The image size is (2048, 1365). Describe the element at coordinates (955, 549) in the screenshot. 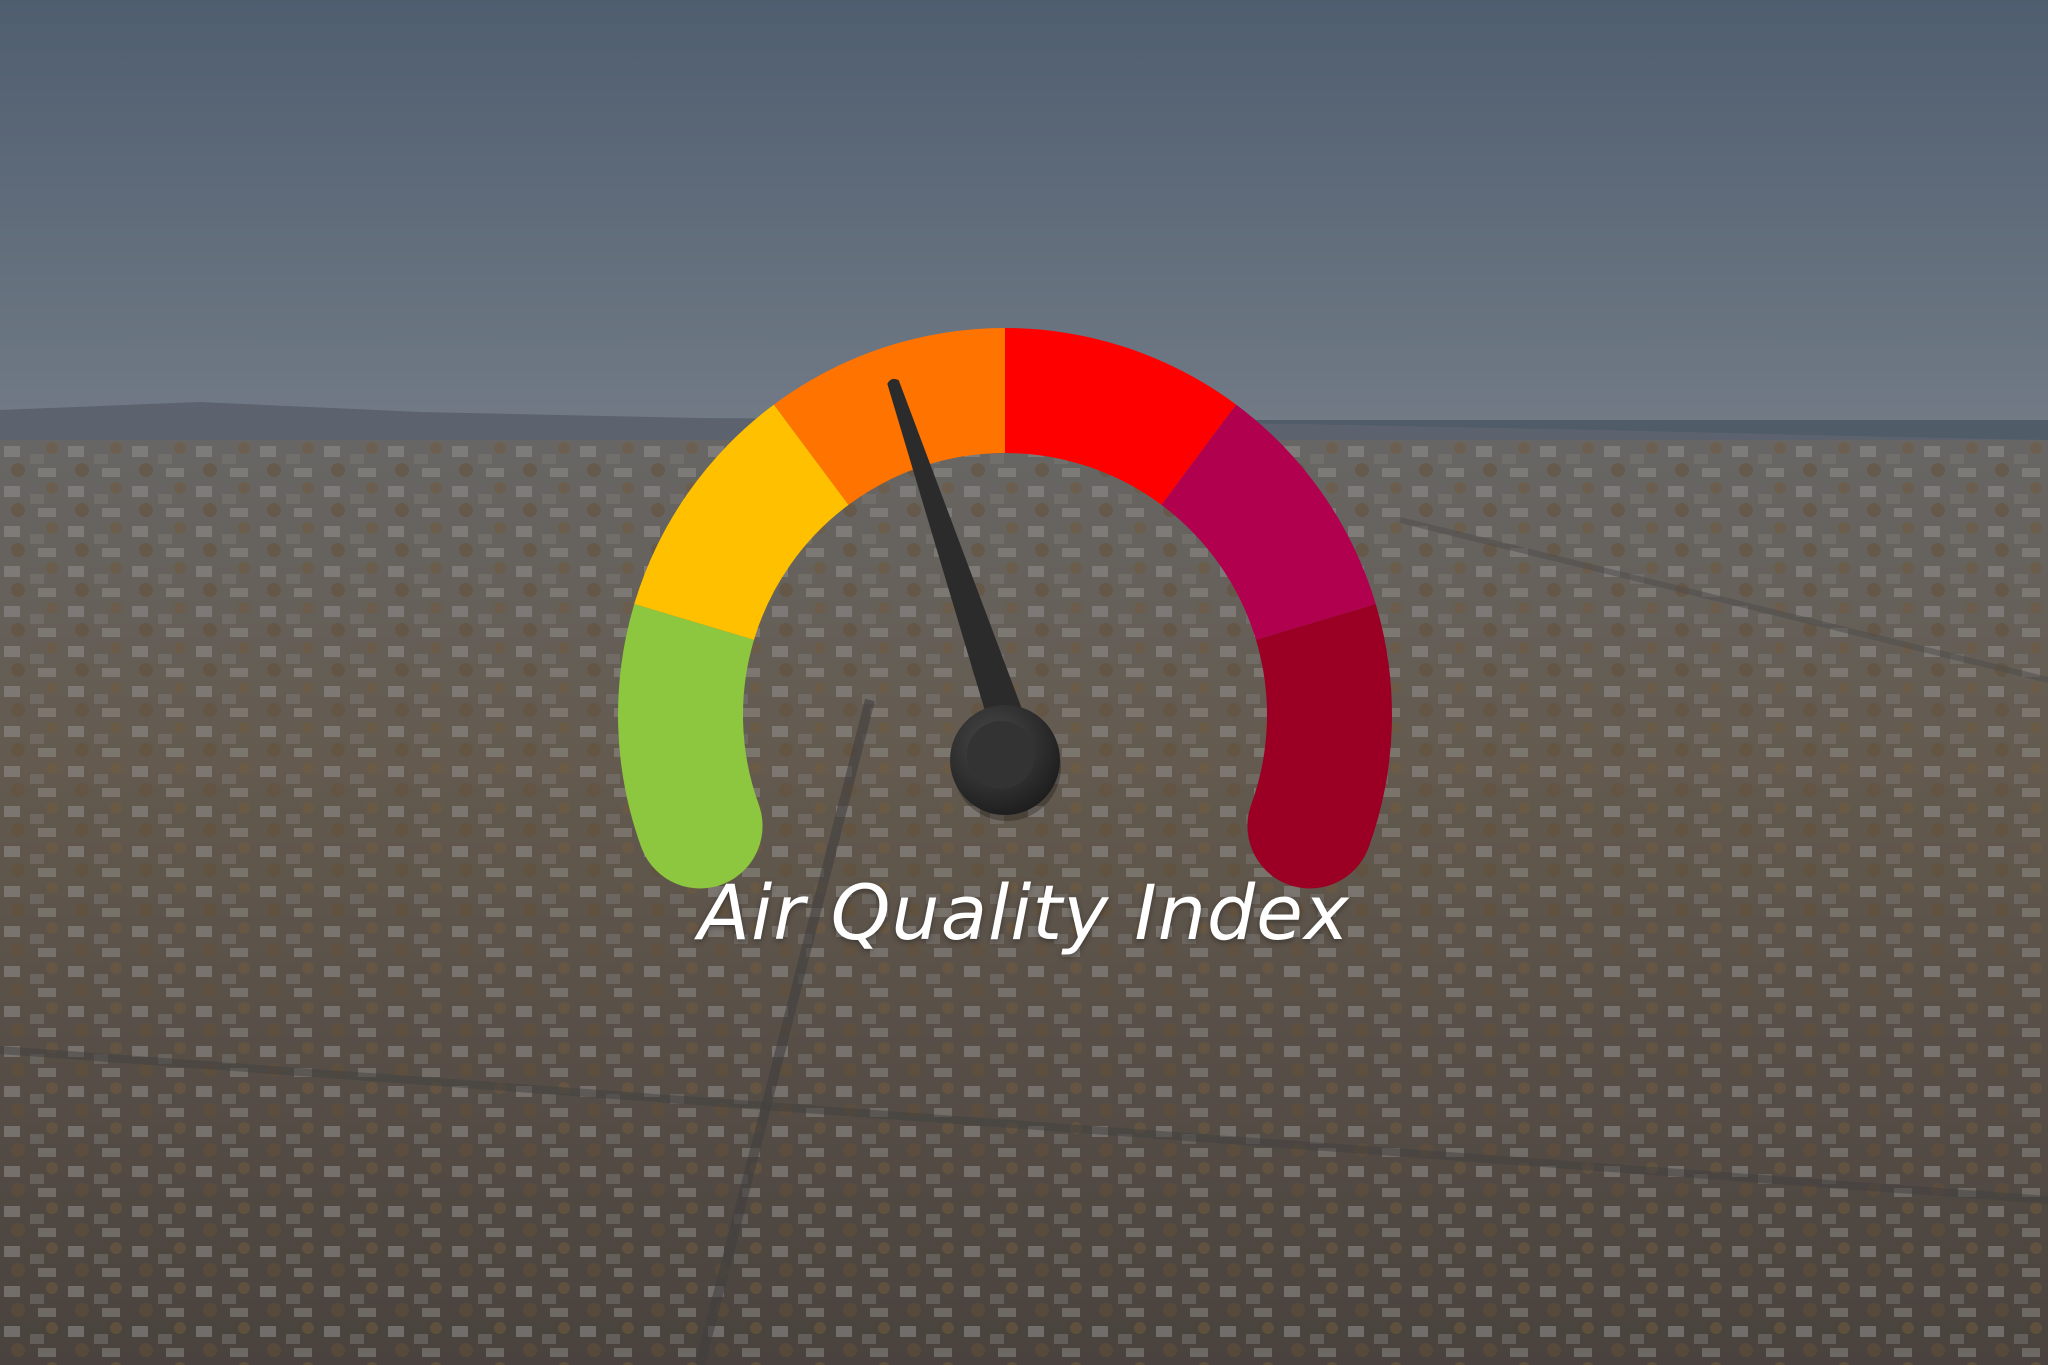

I see `gauge-needle` at that location.